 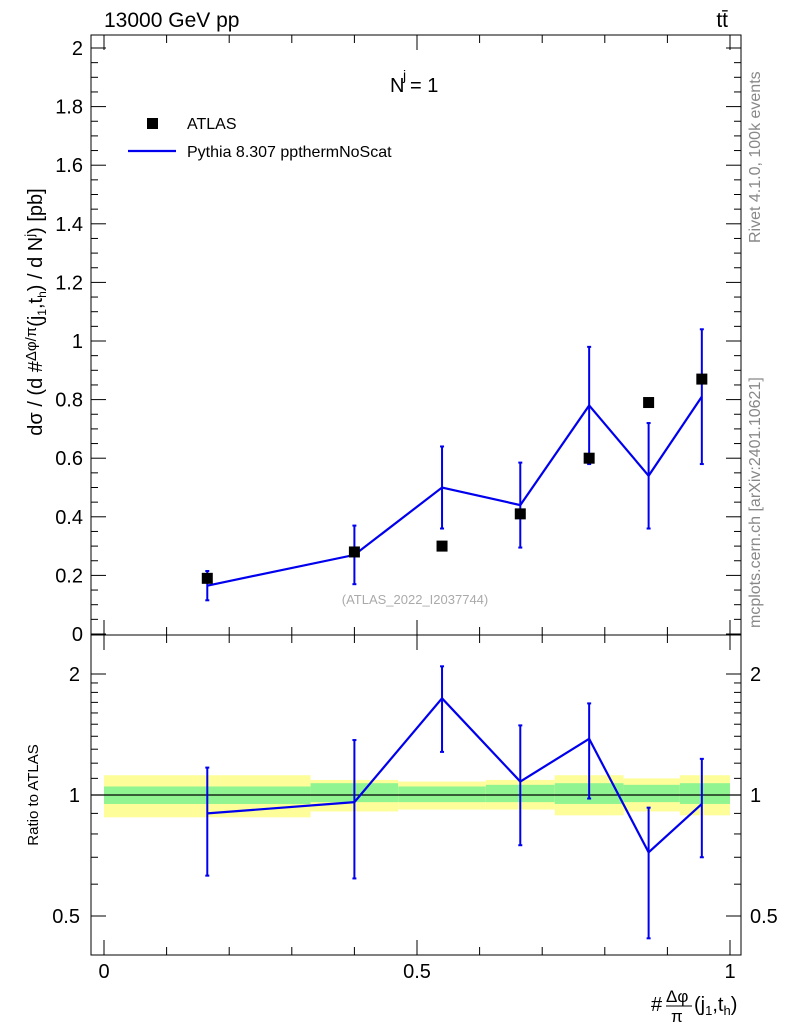 I want to click on legend-marker-atlas, so click(x=152, y=123).